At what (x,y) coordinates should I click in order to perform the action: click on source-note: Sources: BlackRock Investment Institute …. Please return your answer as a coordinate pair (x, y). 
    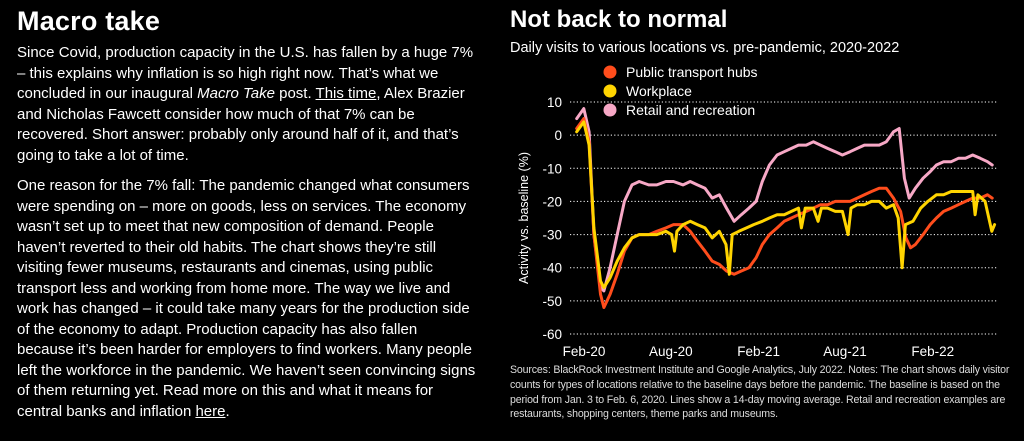
    Looking at the image, I should click on (760, 392).